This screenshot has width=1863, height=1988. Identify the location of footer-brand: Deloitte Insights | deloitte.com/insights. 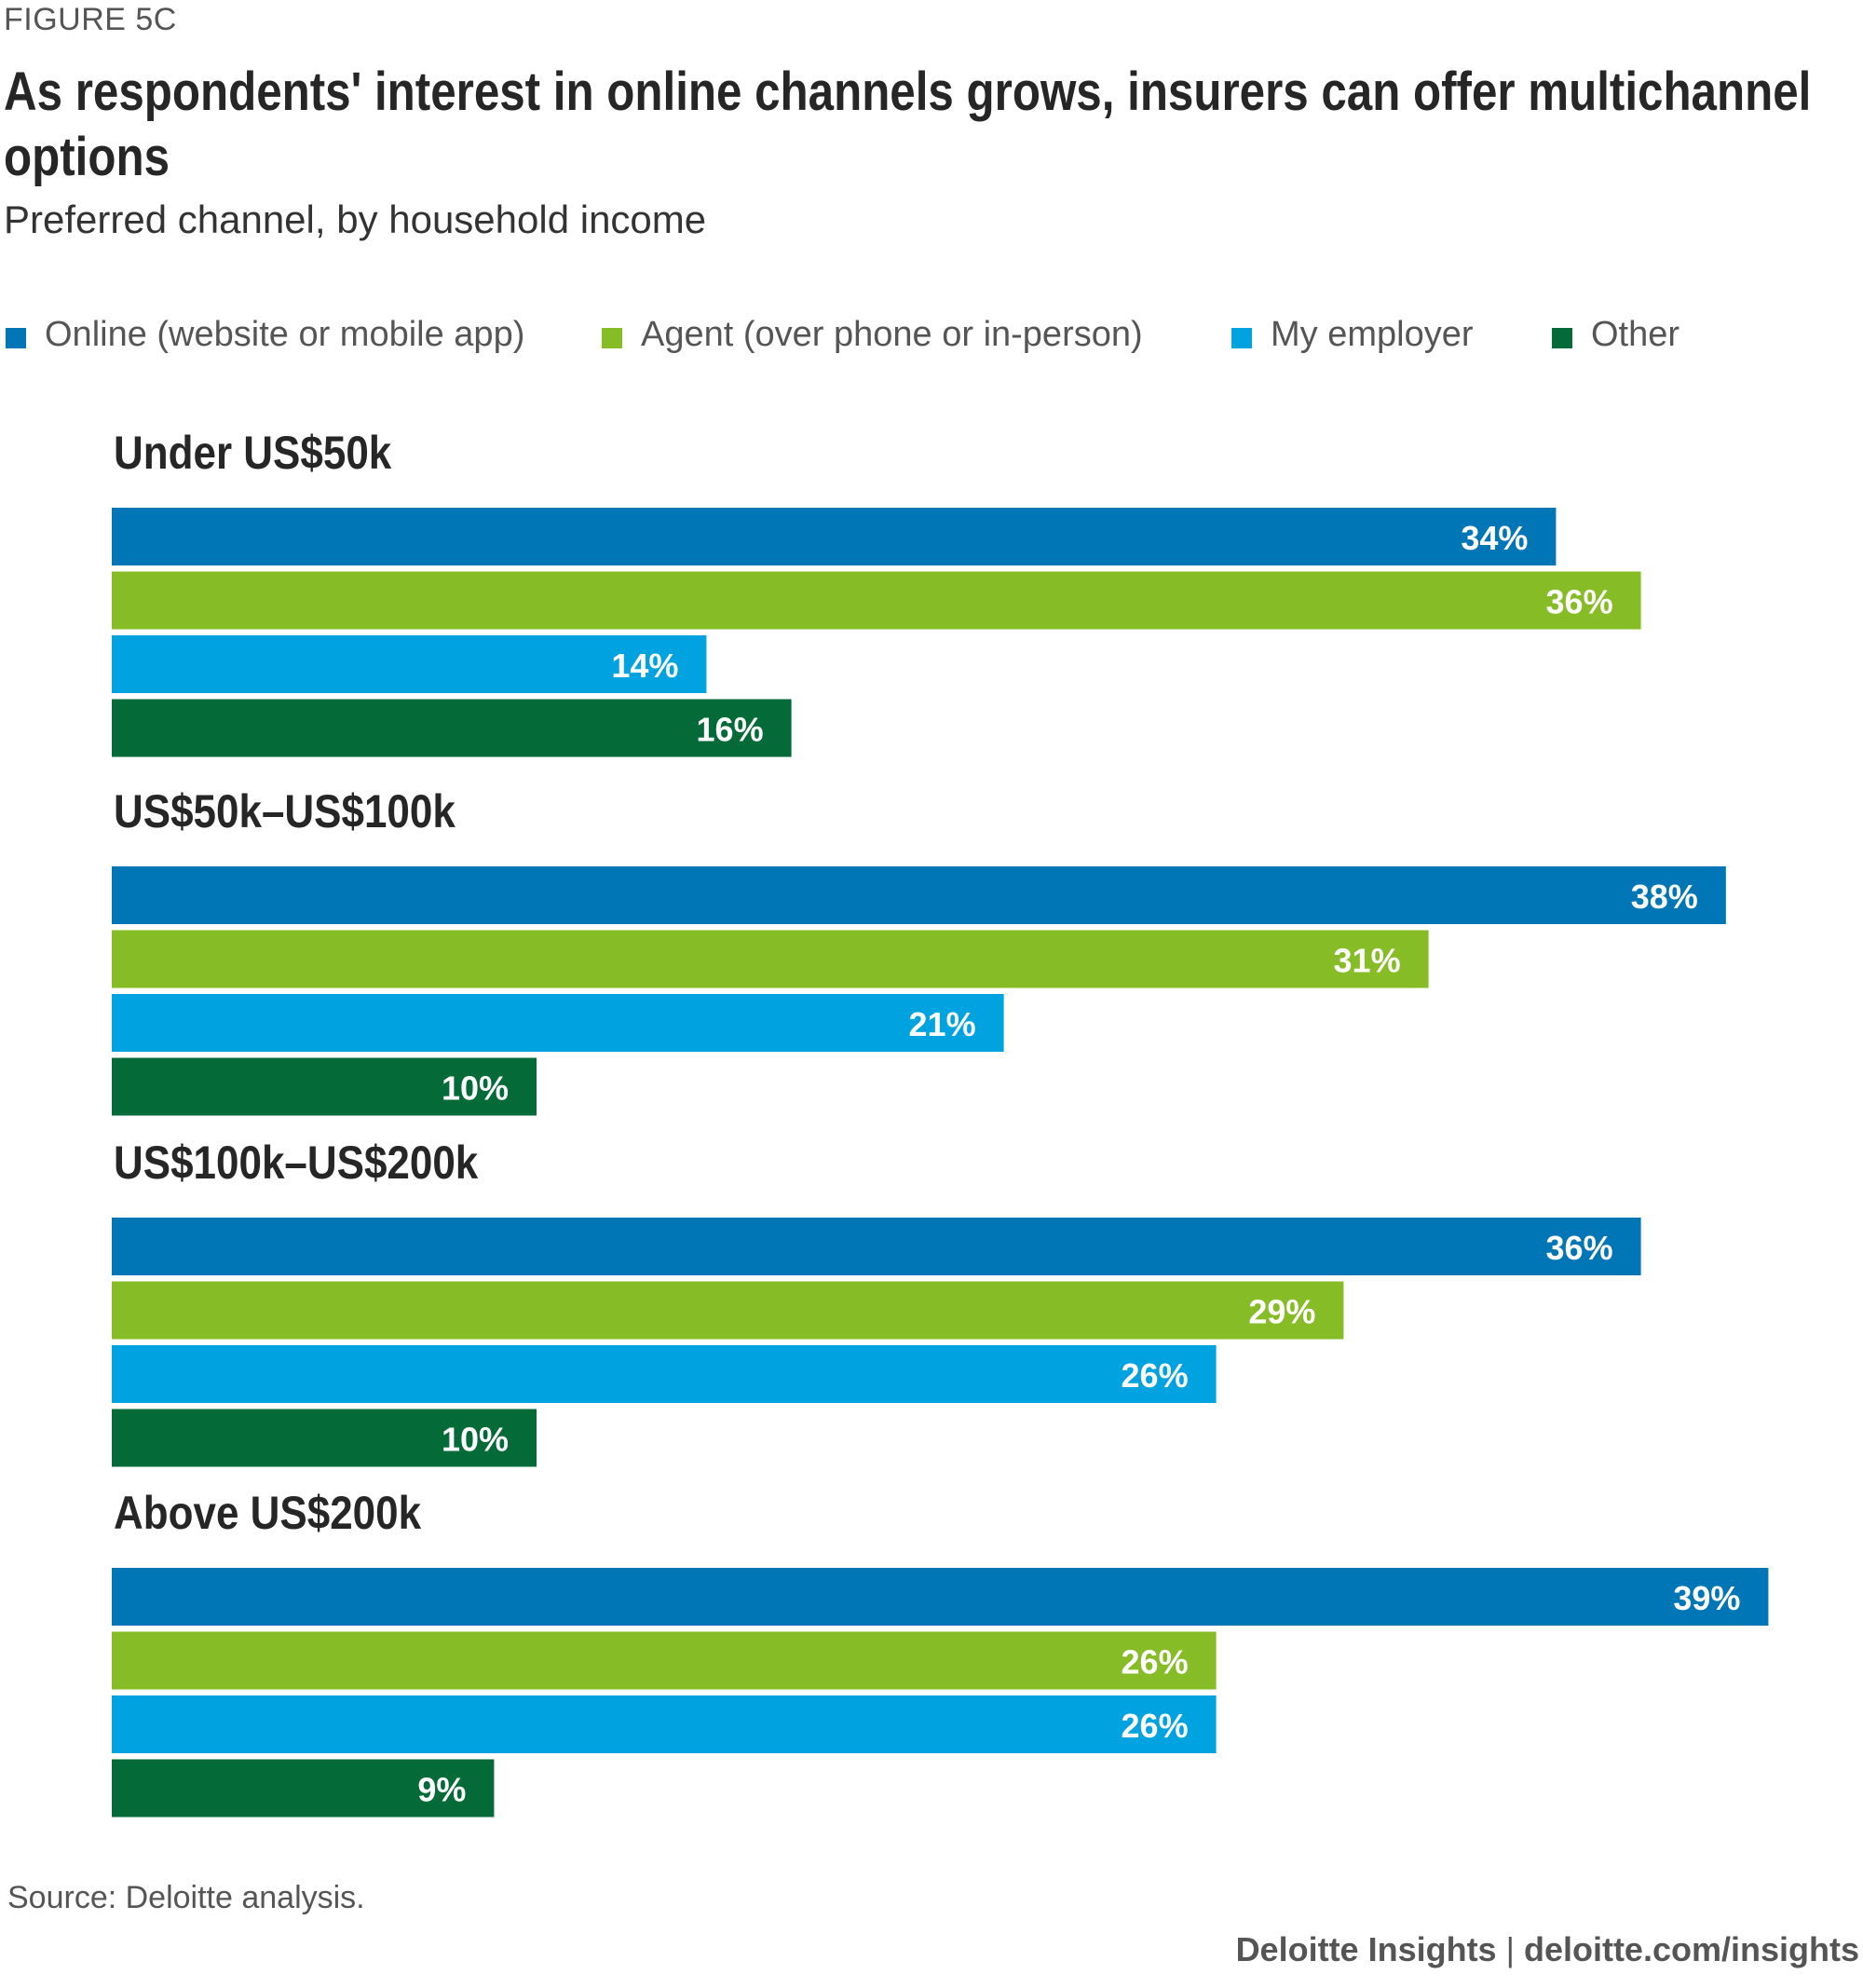
(1547, 1949).